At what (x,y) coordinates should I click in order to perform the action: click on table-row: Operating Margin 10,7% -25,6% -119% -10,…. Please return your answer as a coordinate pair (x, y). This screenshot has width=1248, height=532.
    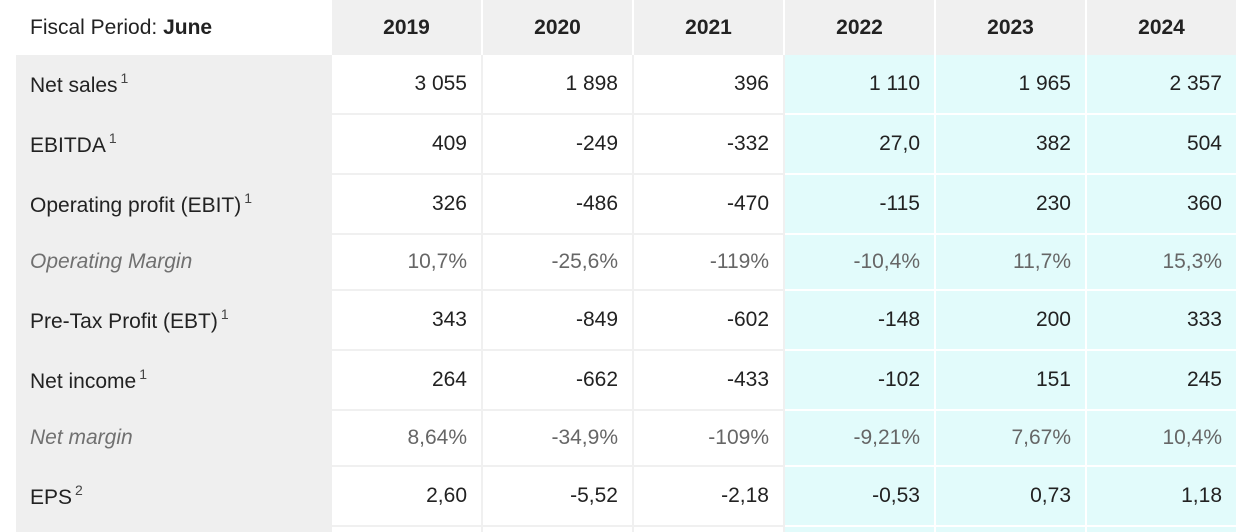
    Looking at the image, I should click on (627, 263).